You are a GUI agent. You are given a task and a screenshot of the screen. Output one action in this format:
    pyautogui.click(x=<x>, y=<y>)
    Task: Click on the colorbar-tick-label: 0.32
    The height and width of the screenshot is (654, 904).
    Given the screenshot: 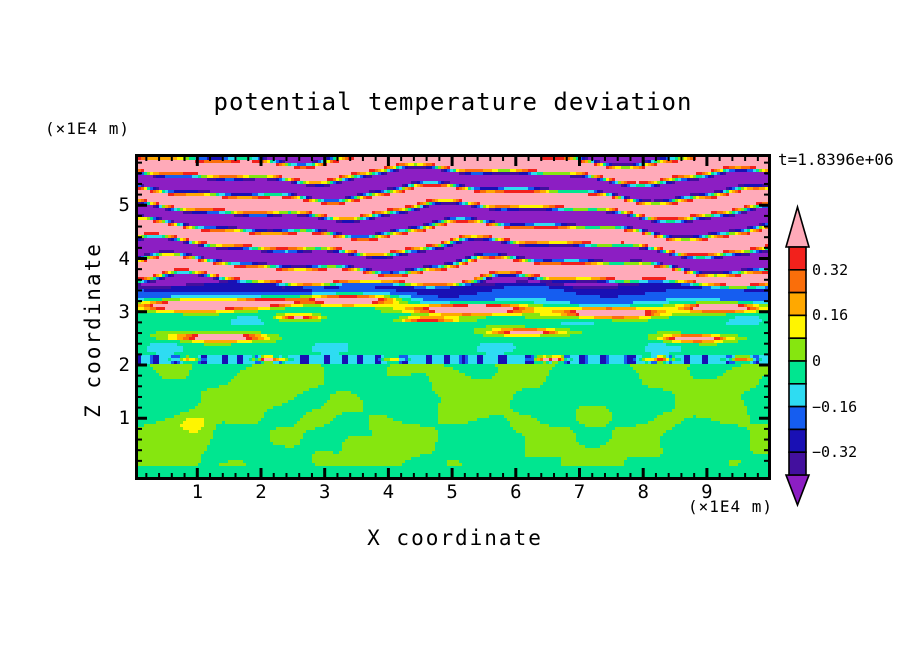 What is the action you would take?
    pyautogui.click(x=830, y=269)
    